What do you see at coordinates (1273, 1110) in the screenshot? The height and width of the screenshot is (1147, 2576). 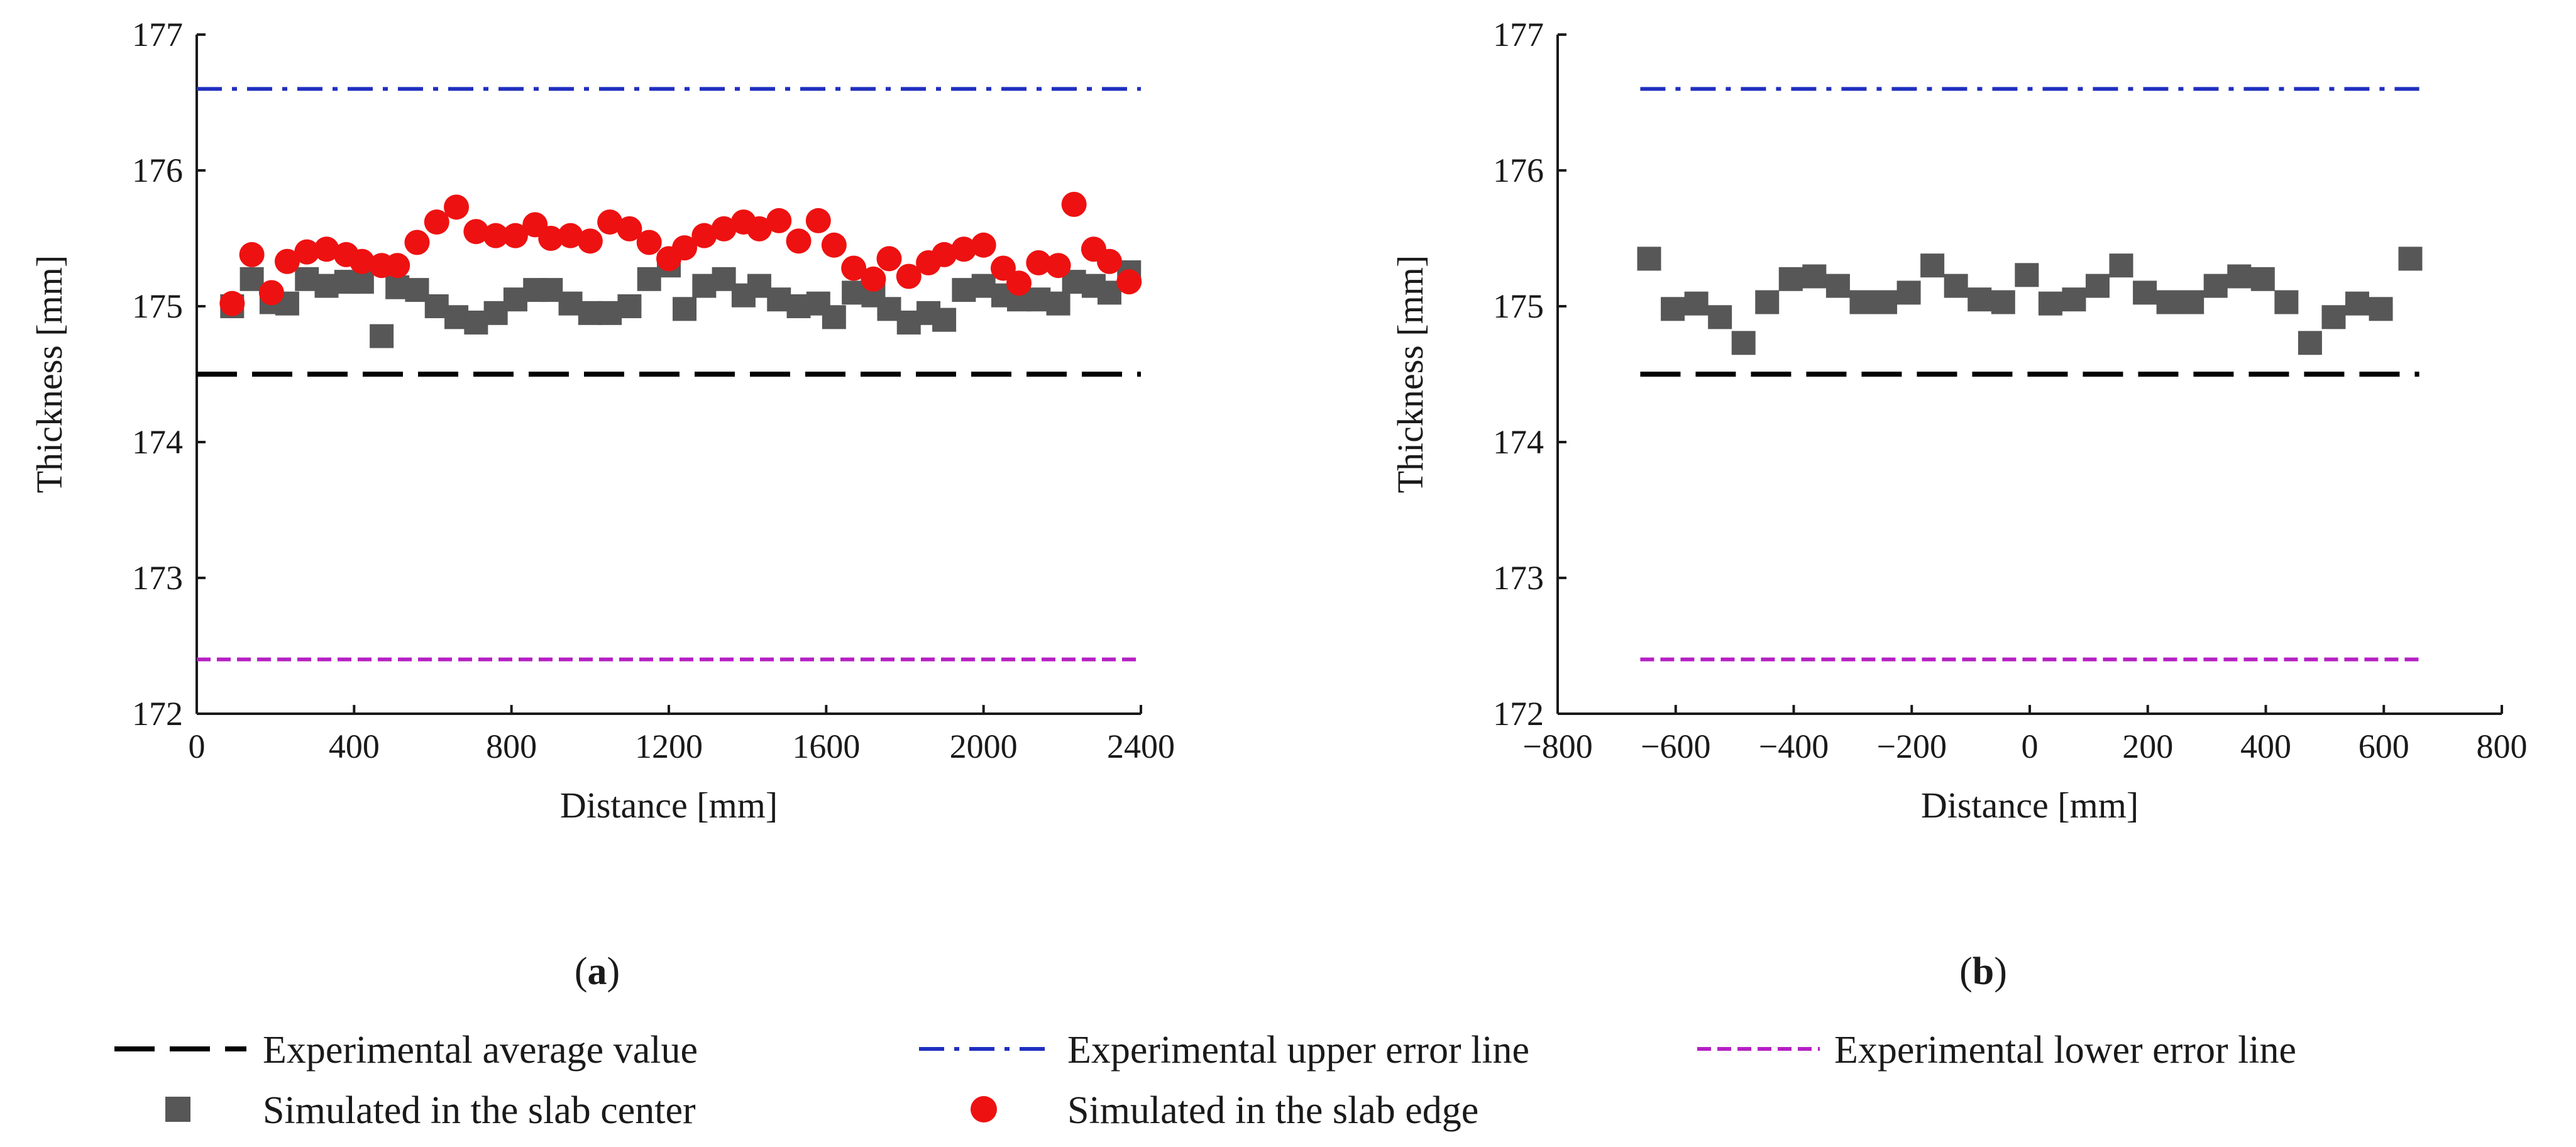 I see `legend-edge-label: Simulated in the slab edge` at bounding box center [1273, 1110].